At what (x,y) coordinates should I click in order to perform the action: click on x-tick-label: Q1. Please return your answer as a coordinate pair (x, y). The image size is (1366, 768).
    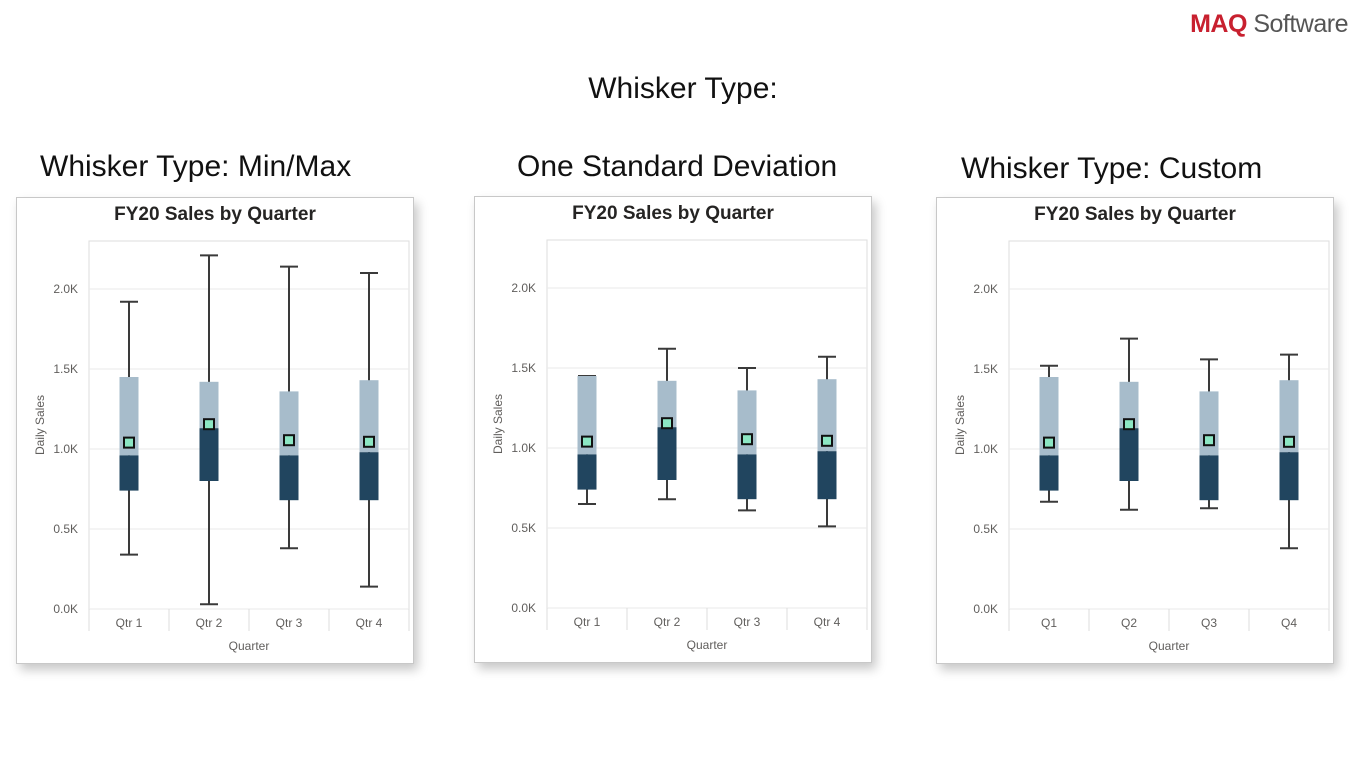
    Looking at the image, I should click on (1049, 623).